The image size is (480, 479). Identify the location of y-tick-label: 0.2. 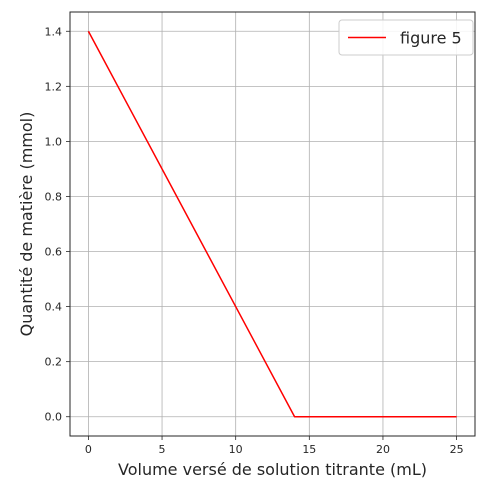
(54, 362).